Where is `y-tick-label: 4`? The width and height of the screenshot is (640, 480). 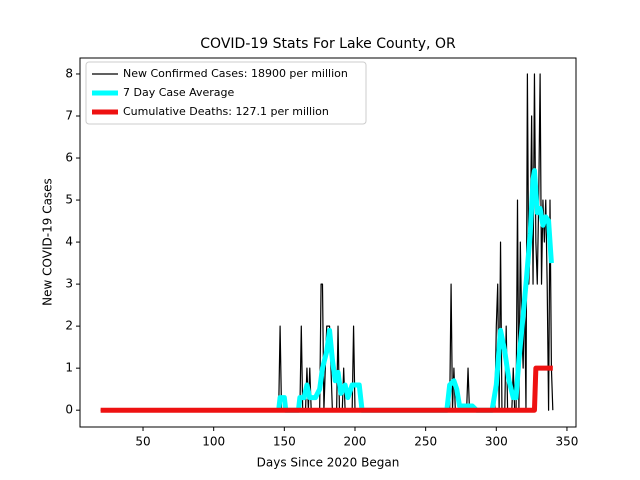
y-tick-label: 4 is located at coordinates (69, 242).